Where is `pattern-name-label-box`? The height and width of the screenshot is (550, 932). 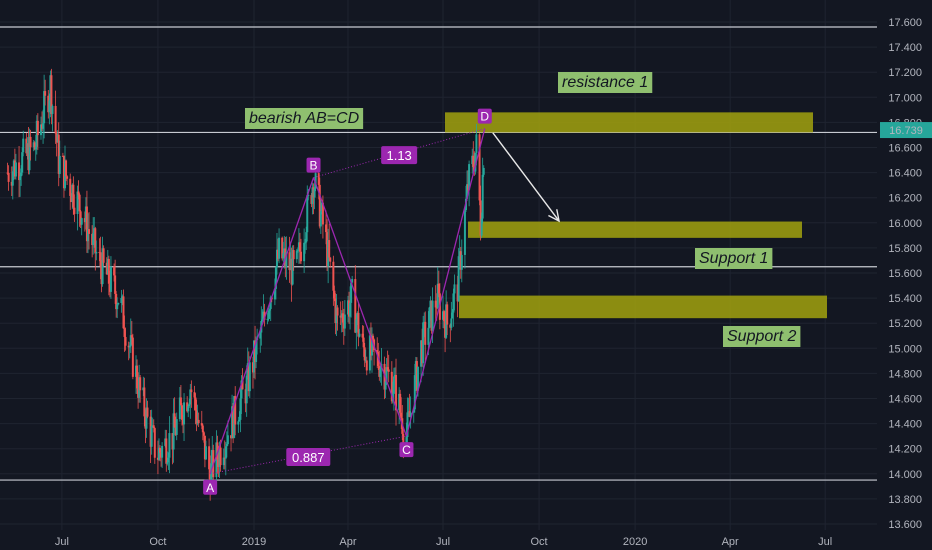
pattern-name-label-box is located at coordinates (304, 118).